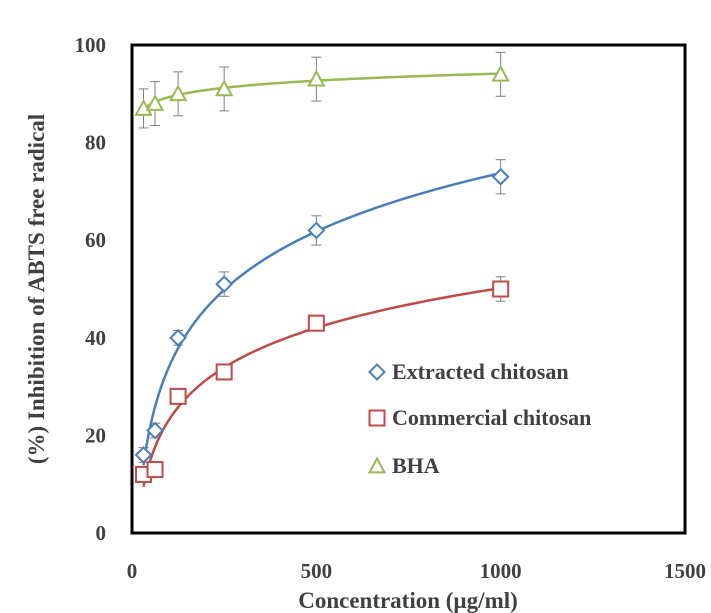 The image size is (711, 613). What do you see at coordinates (317, 571) in the screenshot?
I see `x-tick-label: 500` at bounding box center [317, 571].